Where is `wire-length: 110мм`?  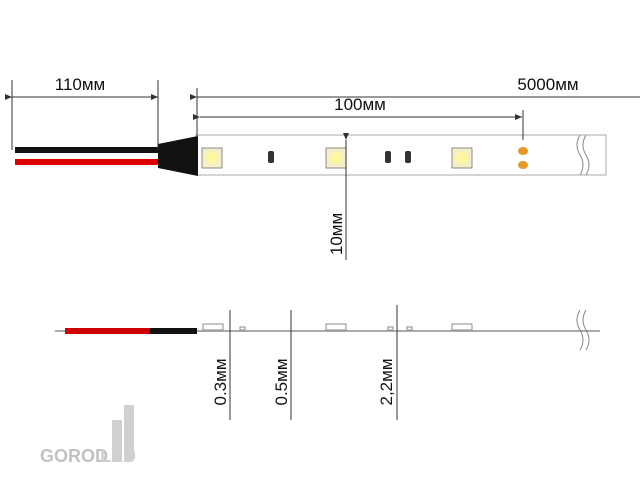
wire-length: 110мм is located at coordinates (80, 84).